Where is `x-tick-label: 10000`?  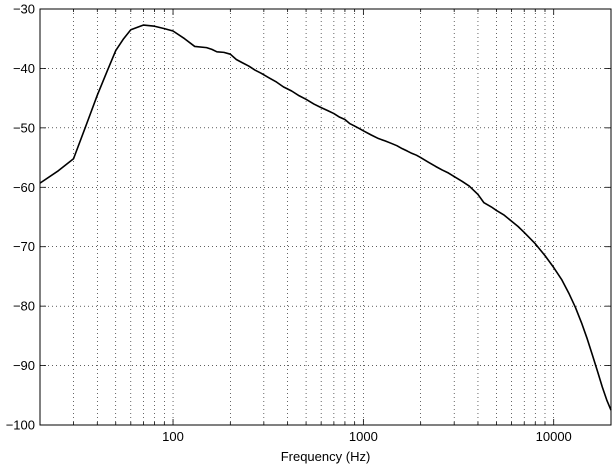
x-tick-label: 10000 is located at coordinates (554, 436).